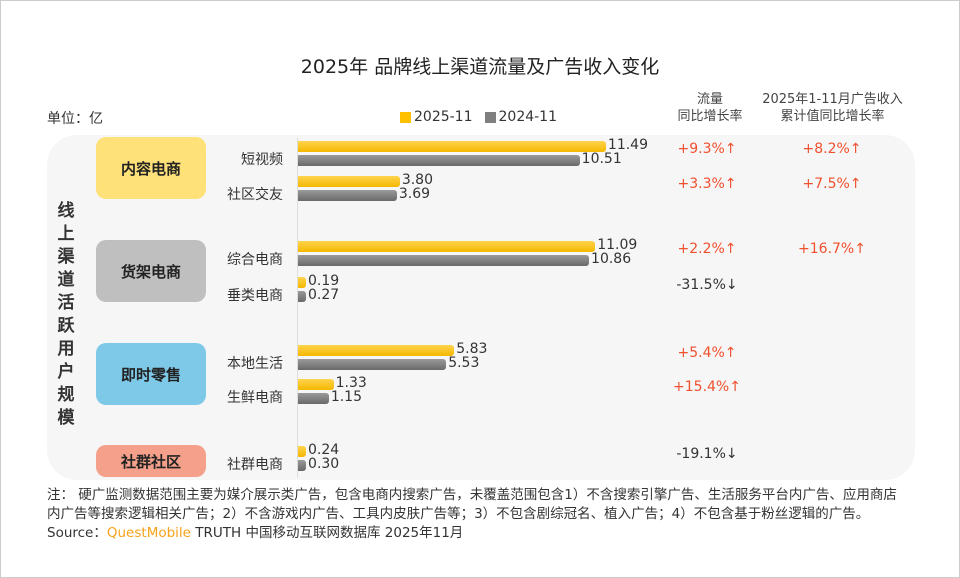  Describe the element at coordinates (414, 194) in the screenshot. I see `value-label-2024: 3.69` at that location.